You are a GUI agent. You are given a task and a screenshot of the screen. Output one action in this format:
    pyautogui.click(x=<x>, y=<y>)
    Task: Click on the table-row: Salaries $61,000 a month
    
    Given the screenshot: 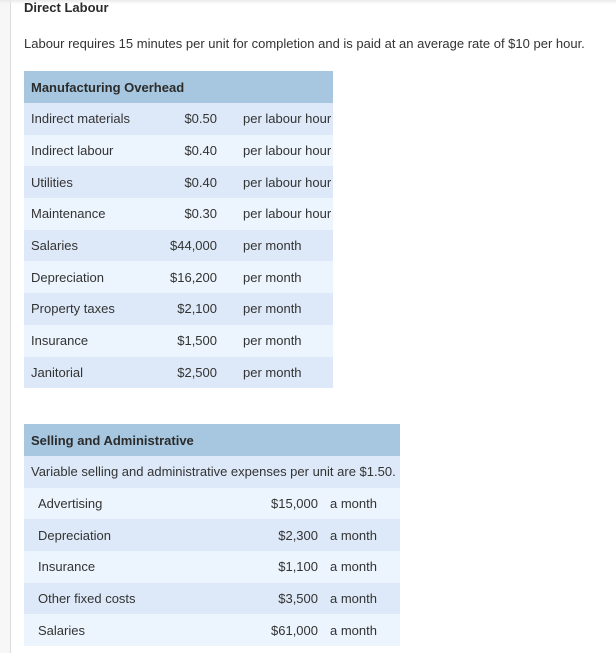 What is the action you would take?
    pyautogui.click(x=212, y=630)
    